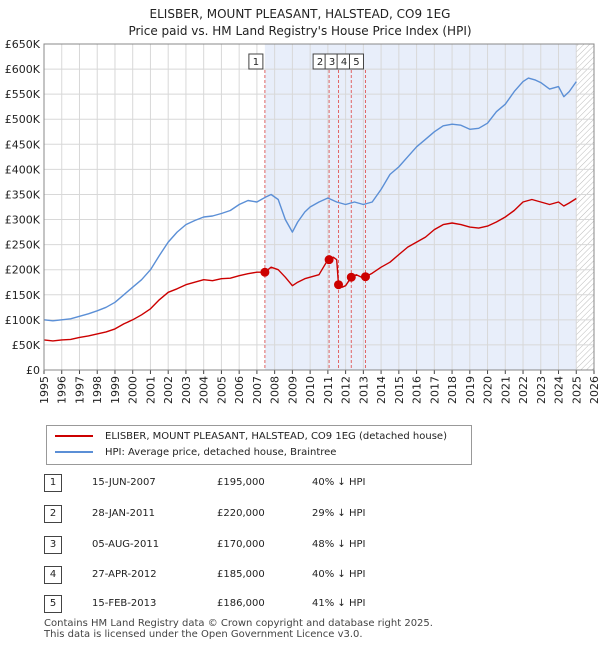 This screenshot has width=600, height=650. I want to click on x-tick-label: 2026, so click(594, 390).